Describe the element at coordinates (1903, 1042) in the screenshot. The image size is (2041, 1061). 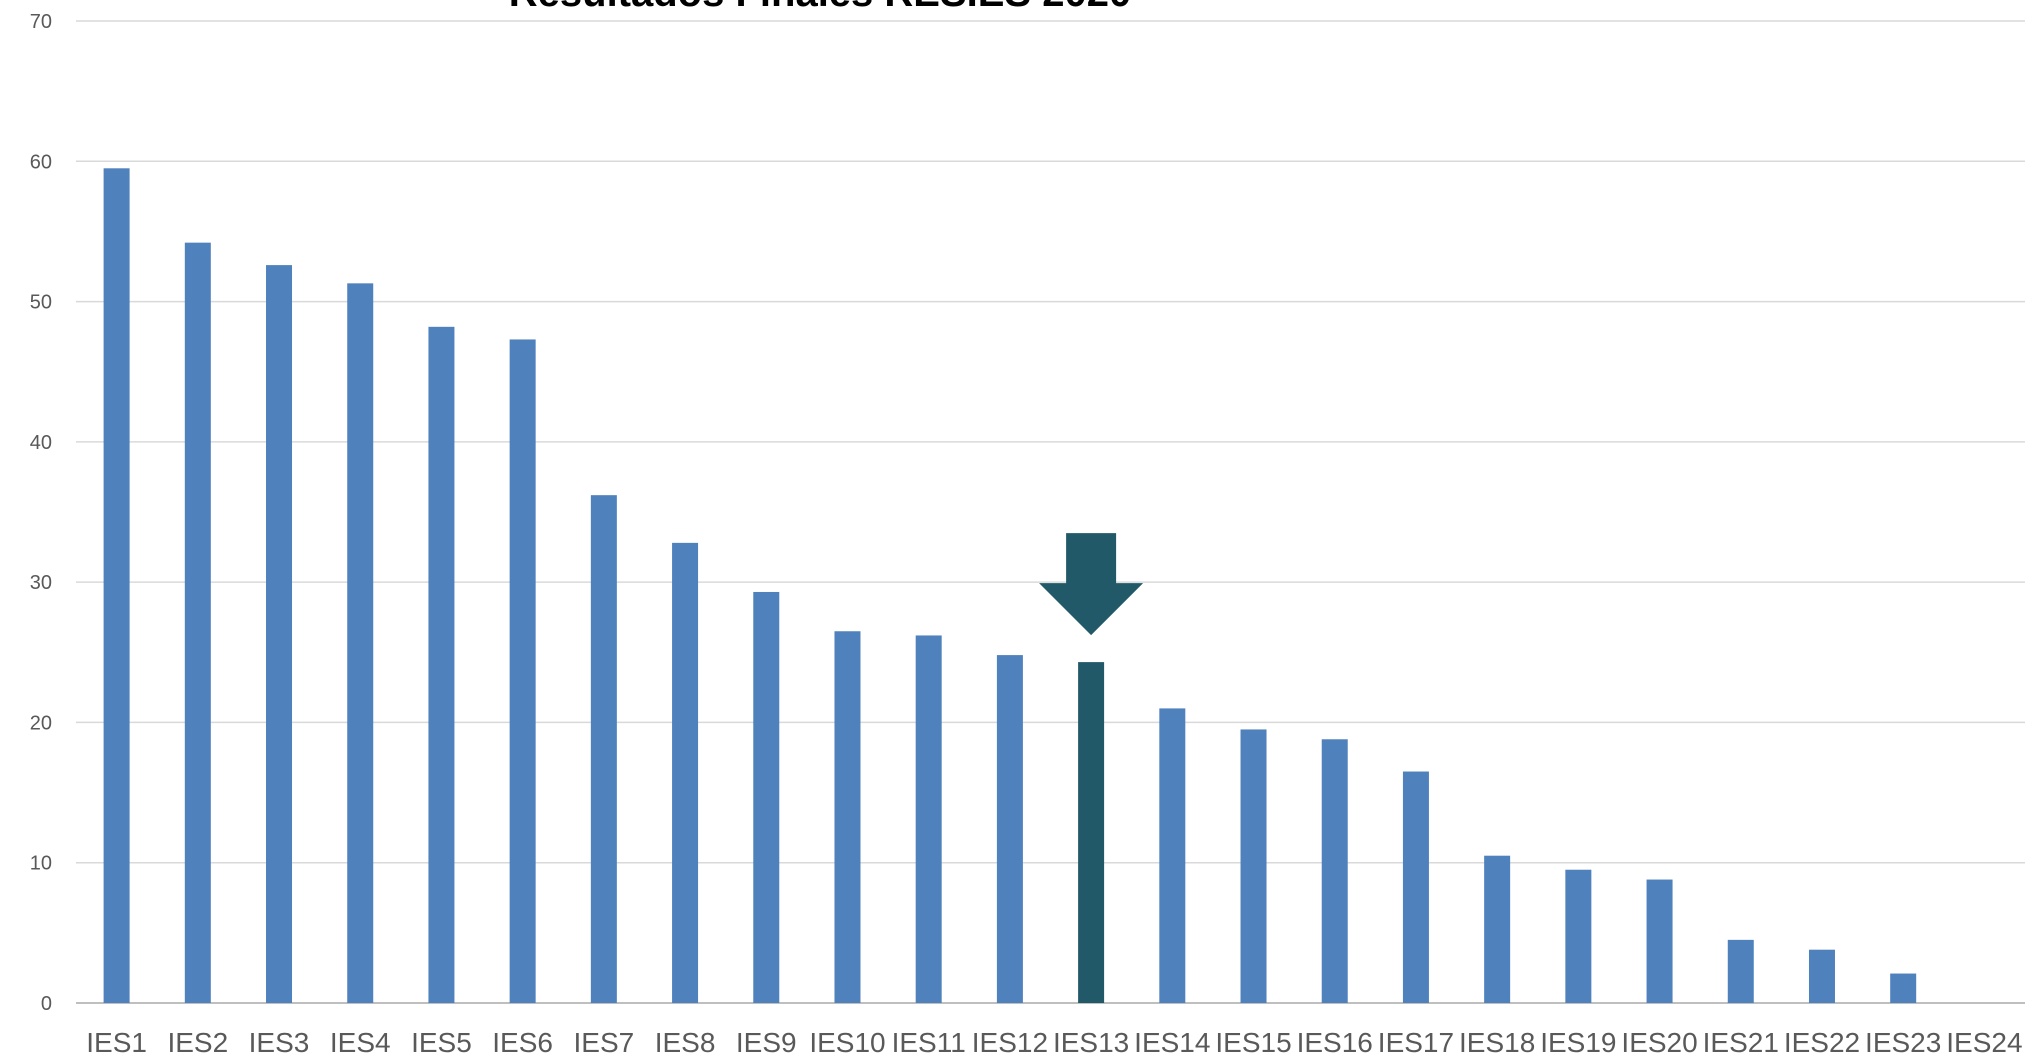
I see `x-tick-label: IES23` at that location.